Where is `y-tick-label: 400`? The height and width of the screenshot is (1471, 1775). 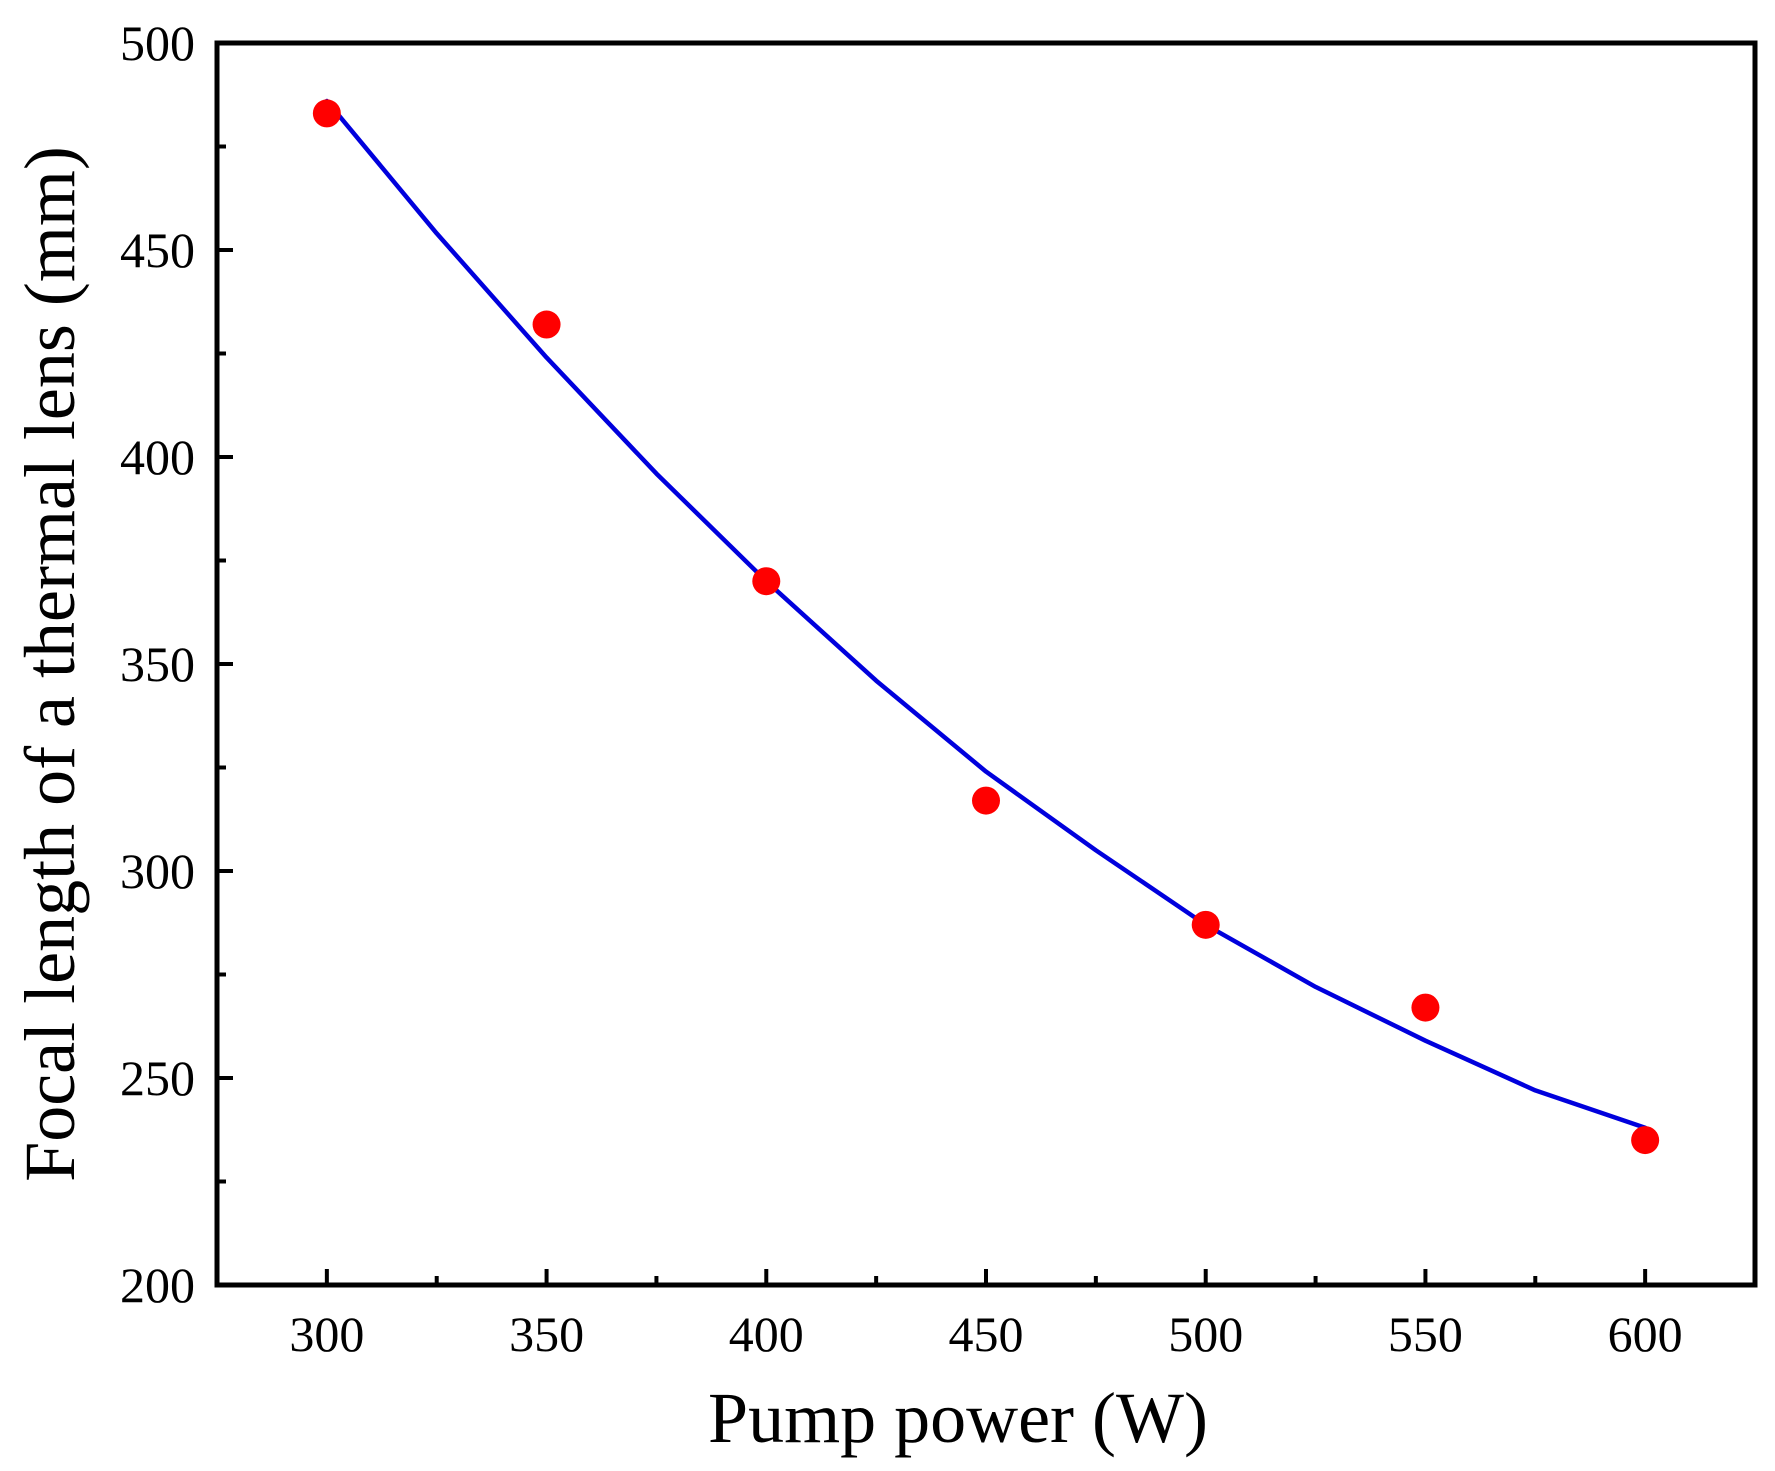 y-tick-label: 400 is located at coordinates (157, 457).